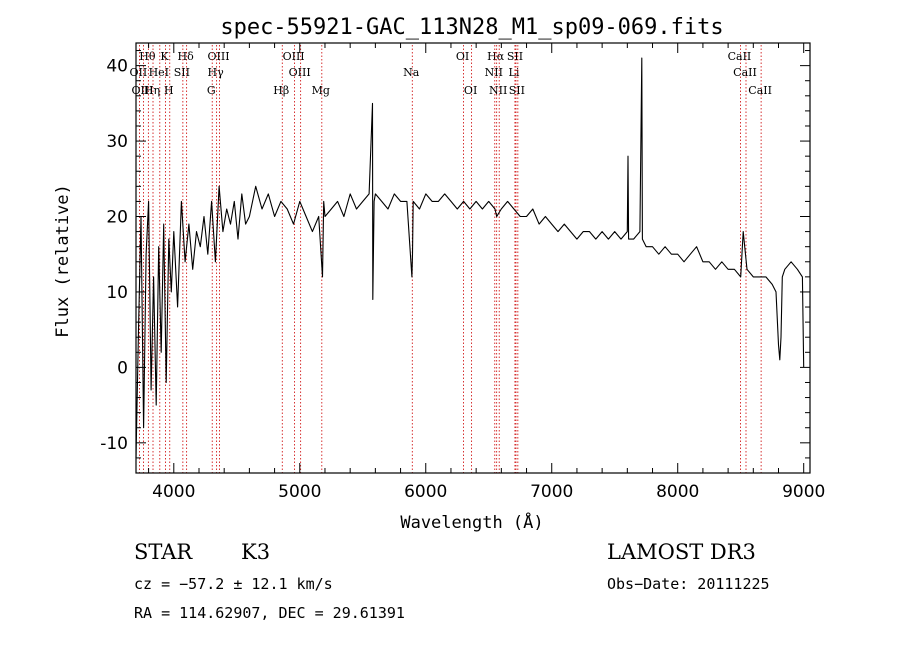  Describe the element at coordinates (688, 584) in the screenshot. I see `observation-date: Obs−Date: 20111225` at that location.